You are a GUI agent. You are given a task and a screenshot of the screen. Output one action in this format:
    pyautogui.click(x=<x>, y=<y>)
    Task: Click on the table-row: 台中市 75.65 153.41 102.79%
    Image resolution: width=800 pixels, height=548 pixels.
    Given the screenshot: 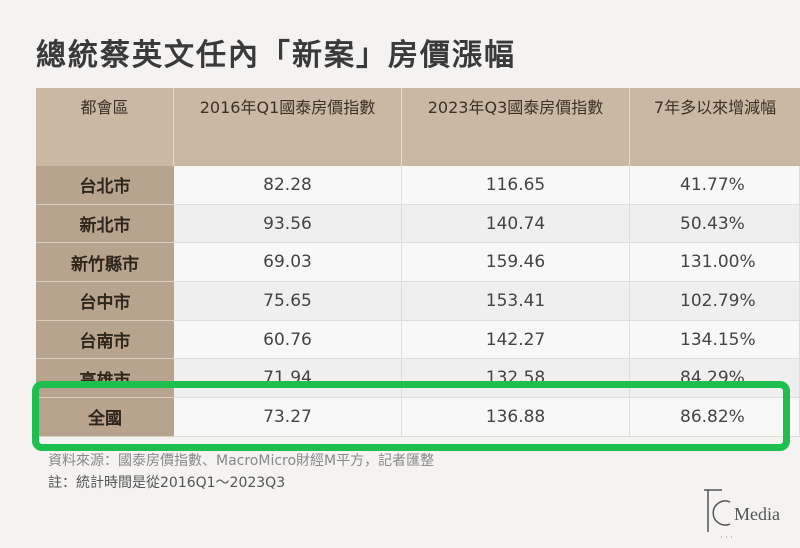 What is the action you would take?
    pyautogui.click(x=418, y=301)
    